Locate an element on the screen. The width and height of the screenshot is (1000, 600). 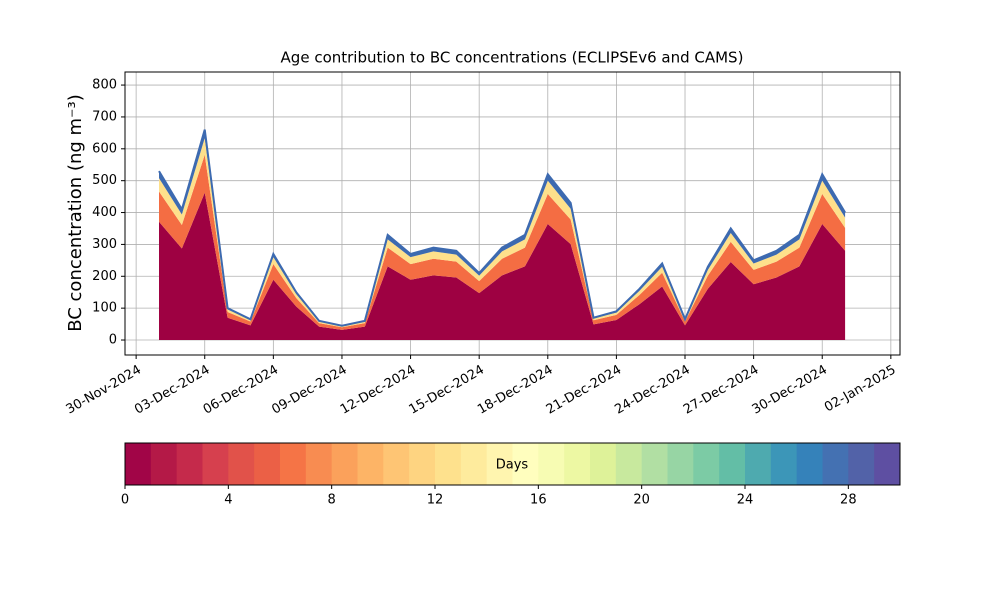
x-tick-label: 18-Dec-2024 is located at coordinates (515, 390).